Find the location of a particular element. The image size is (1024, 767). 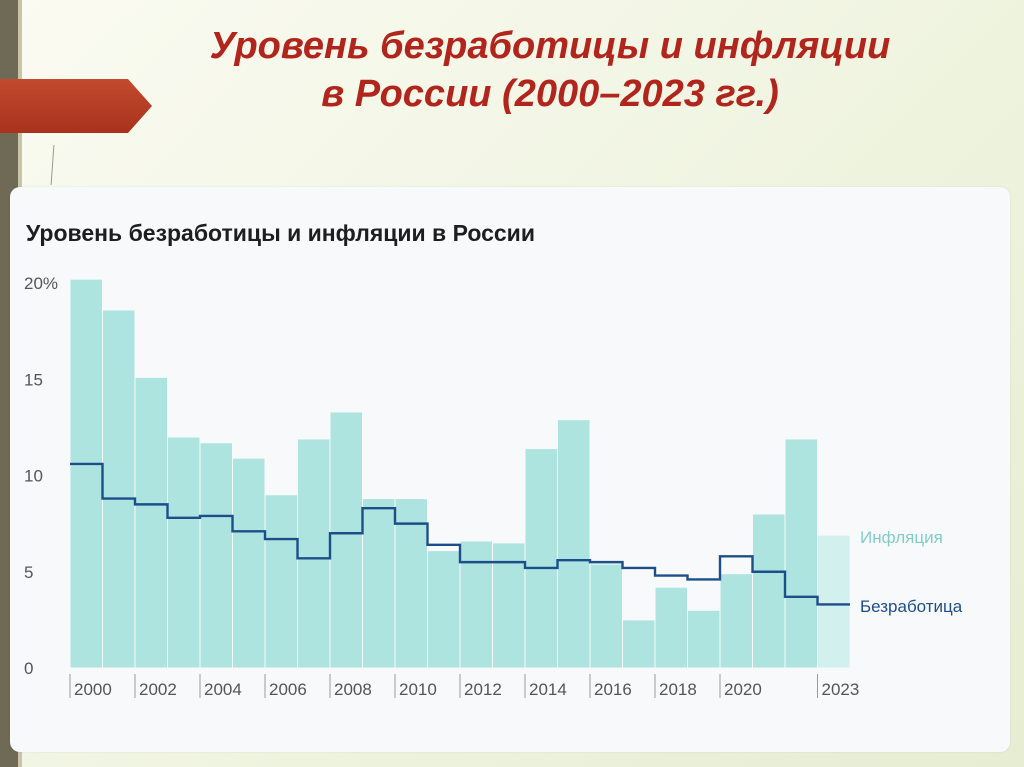

legend-unemployment-label: Безработица is located at coordinates (911, 606).